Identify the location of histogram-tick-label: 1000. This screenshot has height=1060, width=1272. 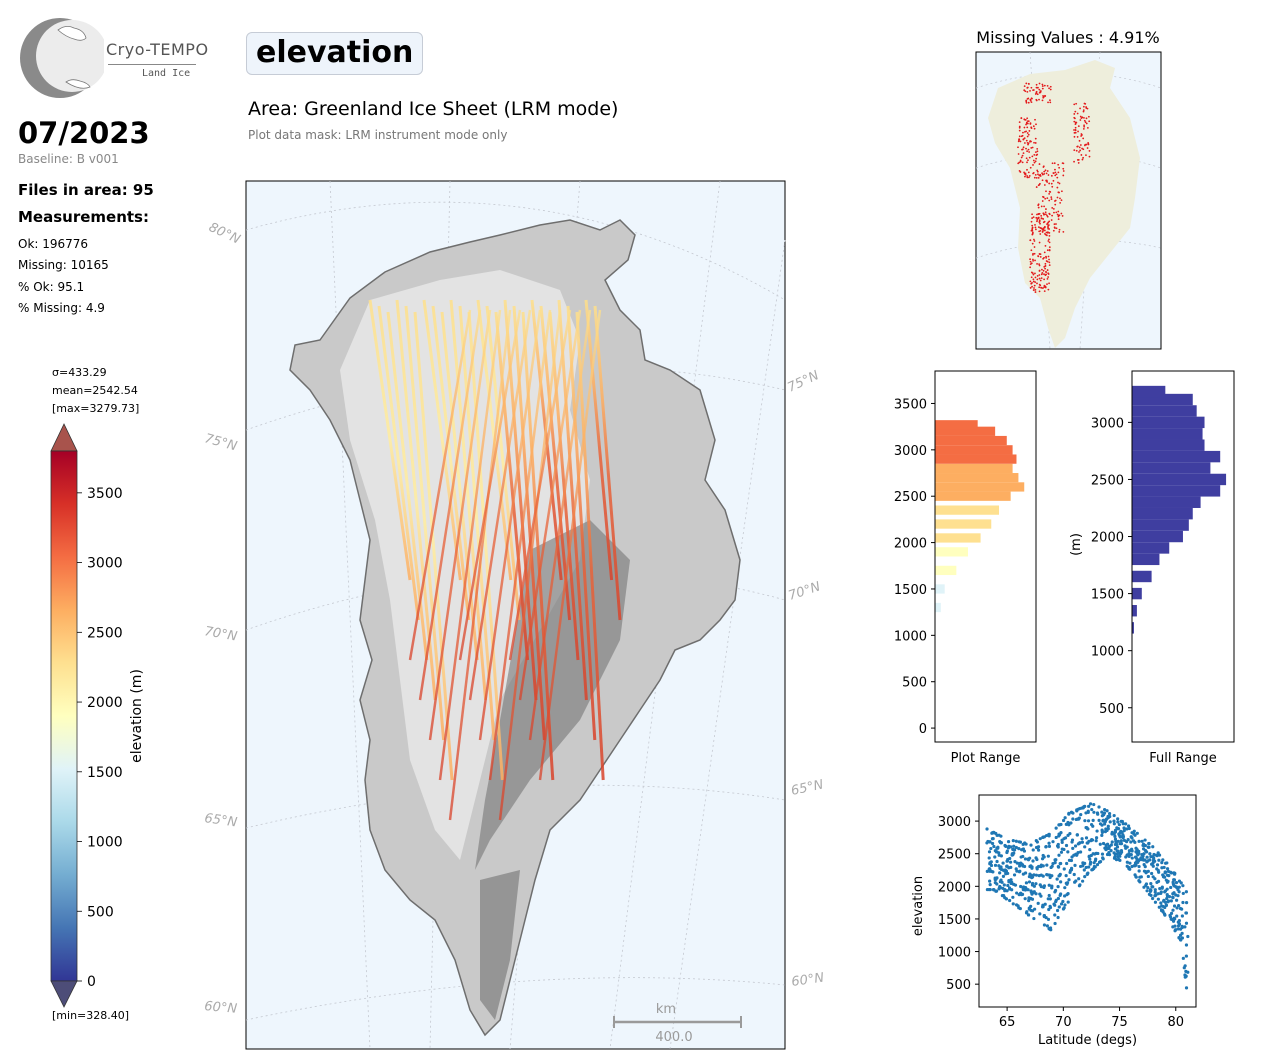
(910, 636).